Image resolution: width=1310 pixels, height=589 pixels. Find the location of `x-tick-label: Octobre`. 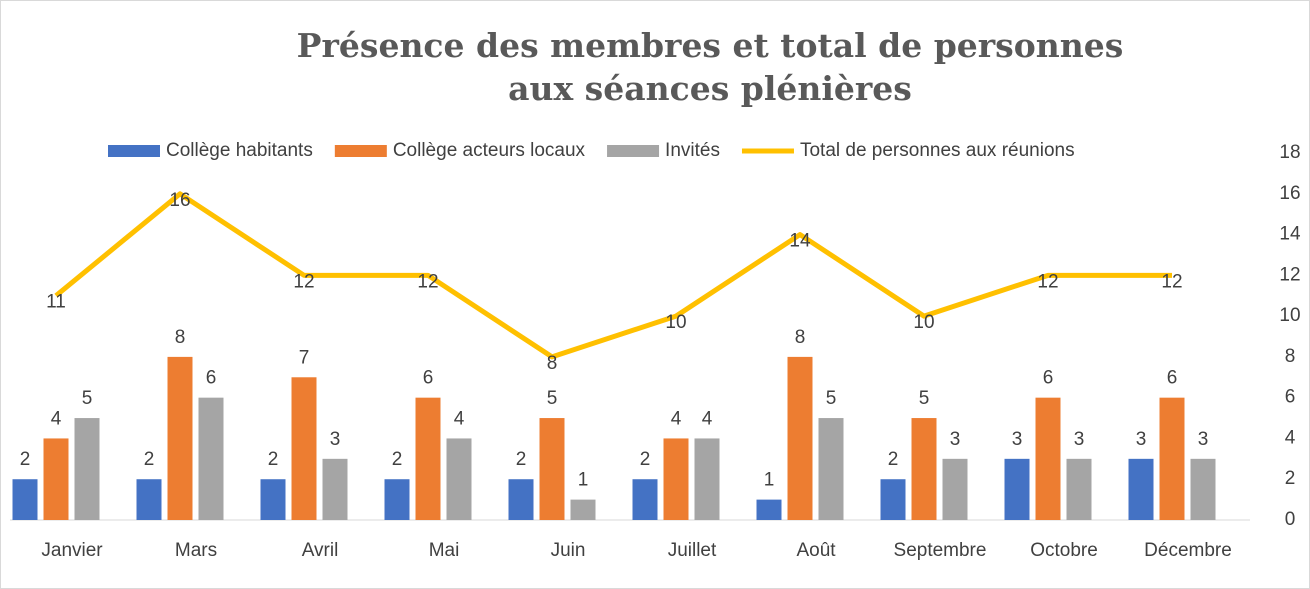

x-tick-label: Octobre is located at coordinates (1064, 550).